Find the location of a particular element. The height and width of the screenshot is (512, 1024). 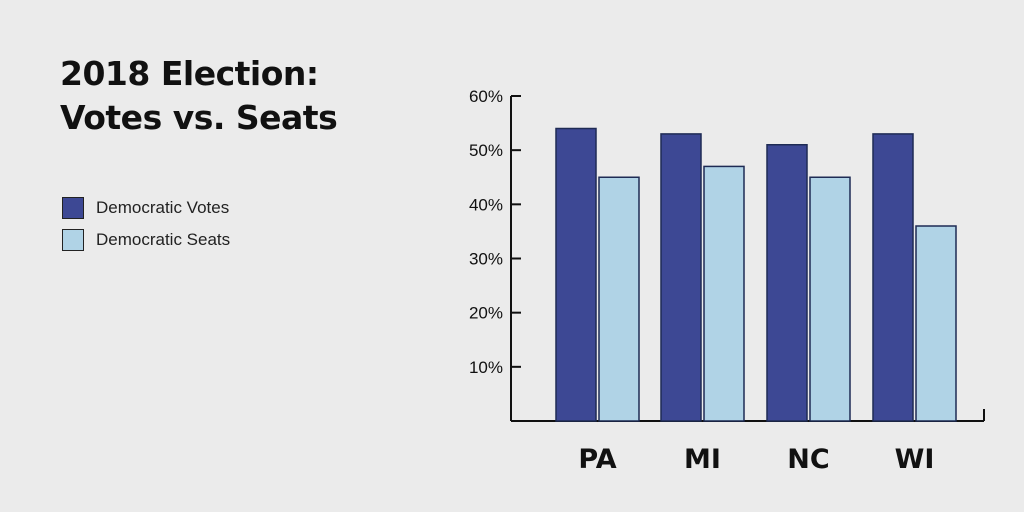

x-tick-label: MI is located at coordinates (702, 459).